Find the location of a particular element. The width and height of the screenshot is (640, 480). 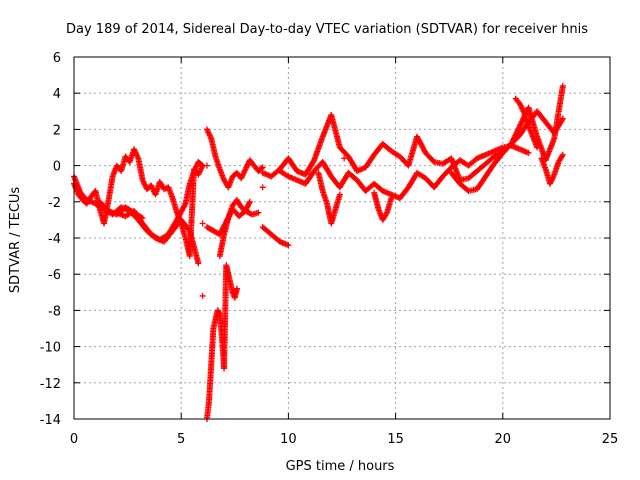

x-tick-label: 20 is located at coordinates (503, 439).